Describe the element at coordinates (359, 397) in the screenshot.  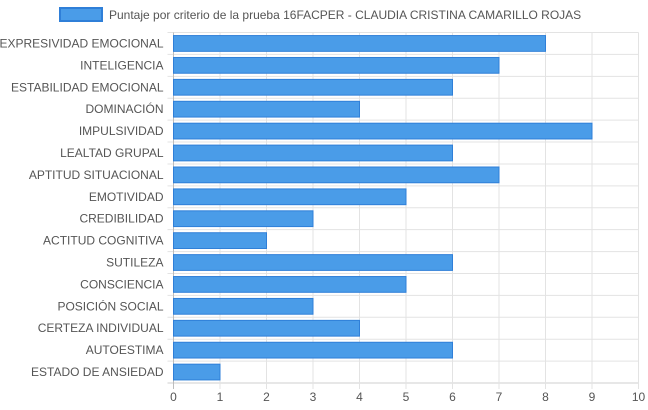
I see `x-tick-label: 4` at that location.